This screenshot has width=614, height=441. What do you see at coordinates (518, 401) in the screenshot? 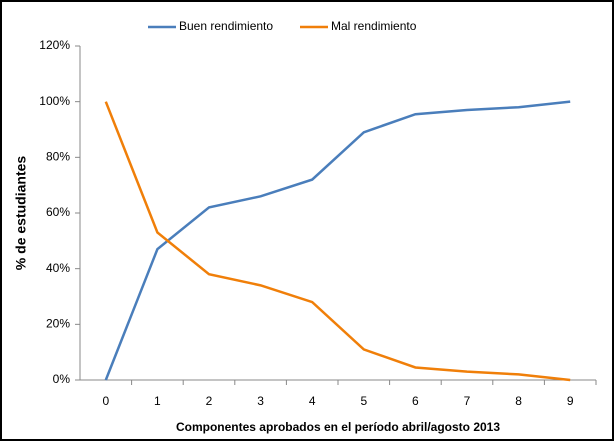
I see `x-tick-label: 8` at bounding box center [518, 401].